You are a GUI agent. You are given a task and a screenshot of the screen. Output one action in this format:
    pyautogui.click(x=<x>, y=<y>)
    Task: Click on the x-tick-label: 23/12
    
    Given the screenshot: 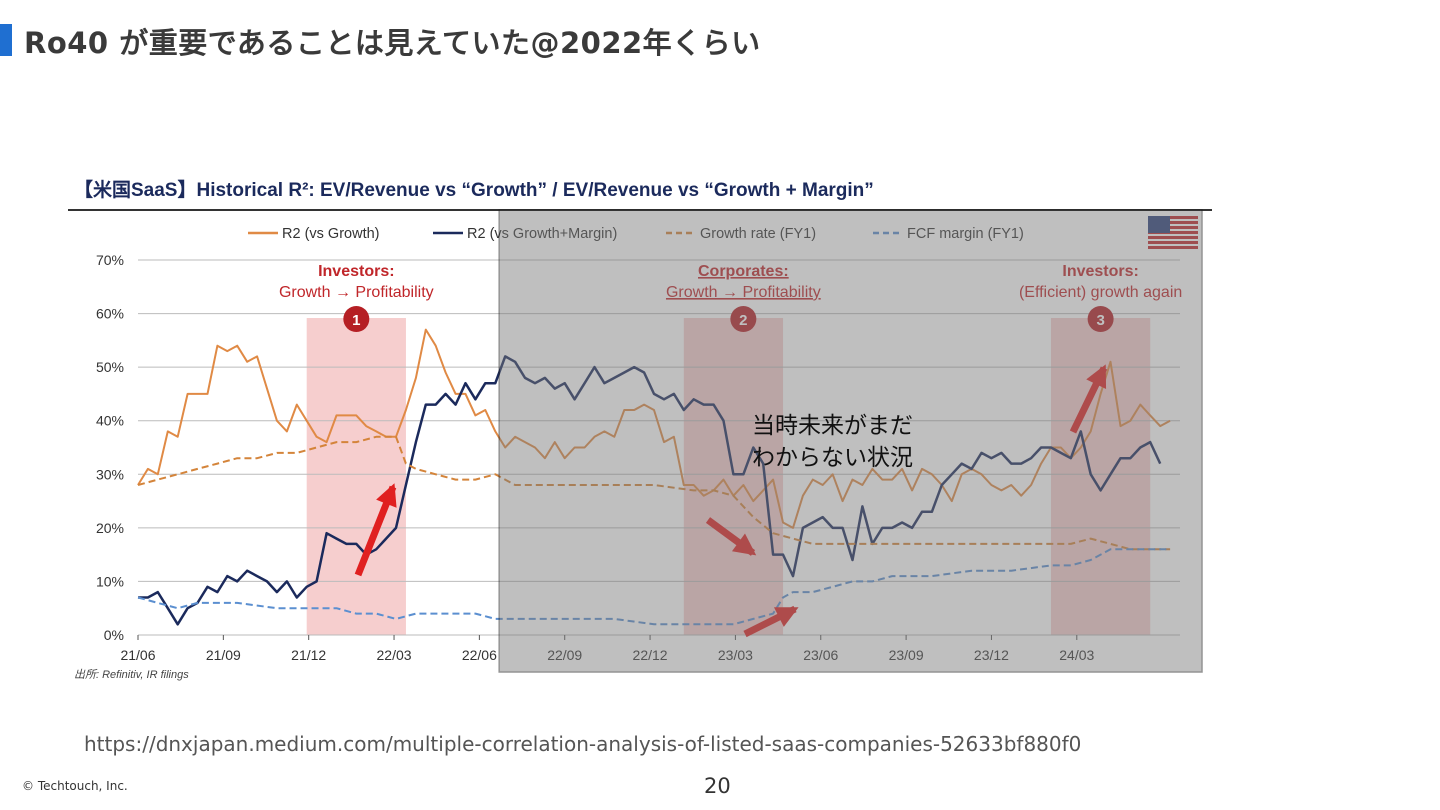 What is the action you would take?
    pyautogui.click(x=991, y=655)
    